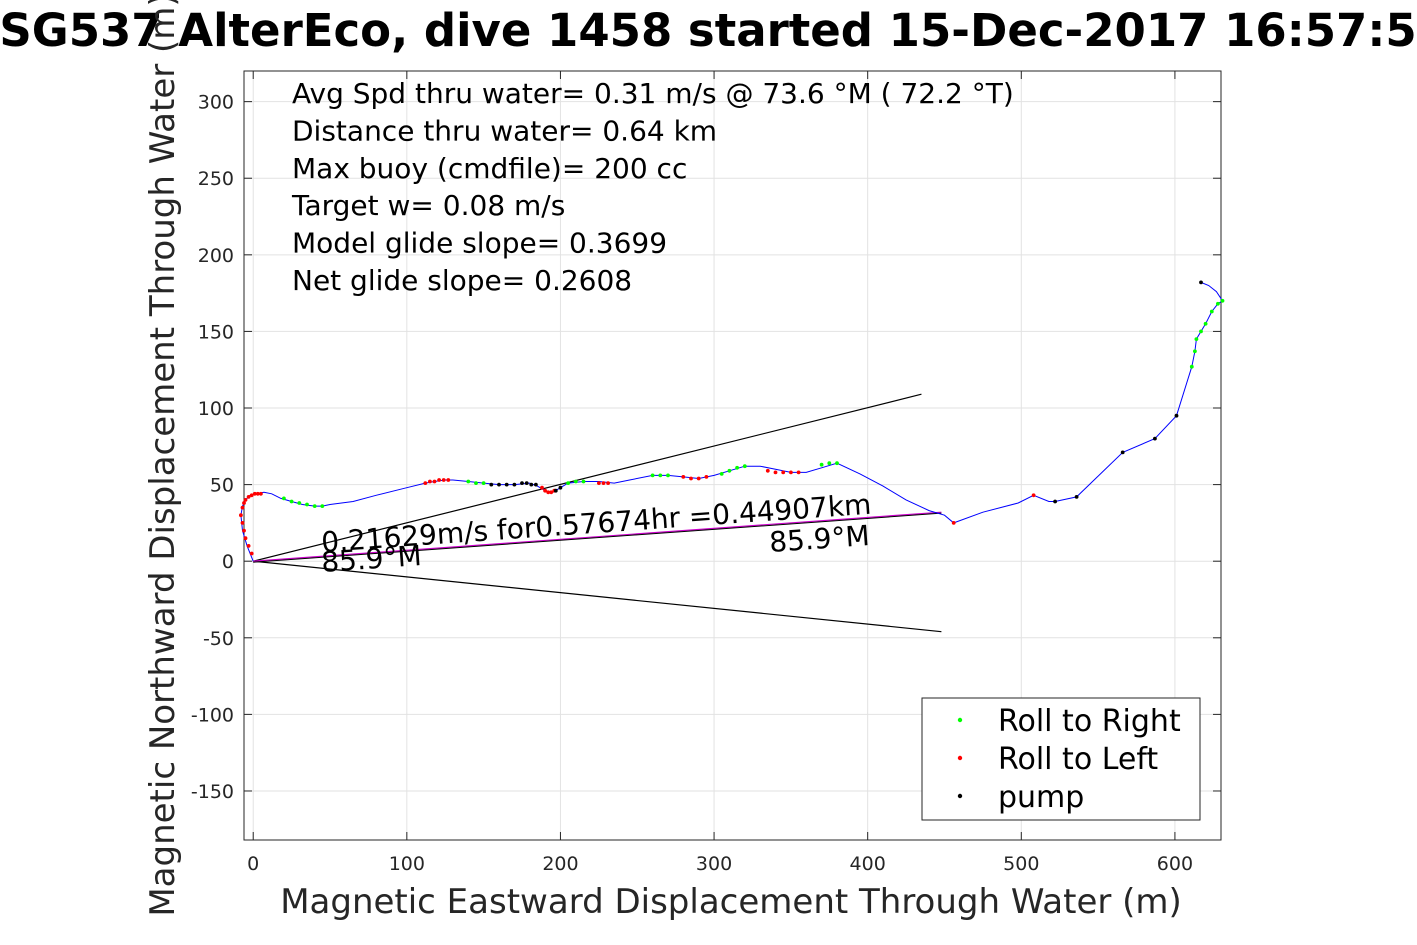 Image resolution: width=1417 pixels, height=945 pixels. Describe the element at coordinates (1021, 864) in the screenshot. I see `x-tick-label: 500` at that location.